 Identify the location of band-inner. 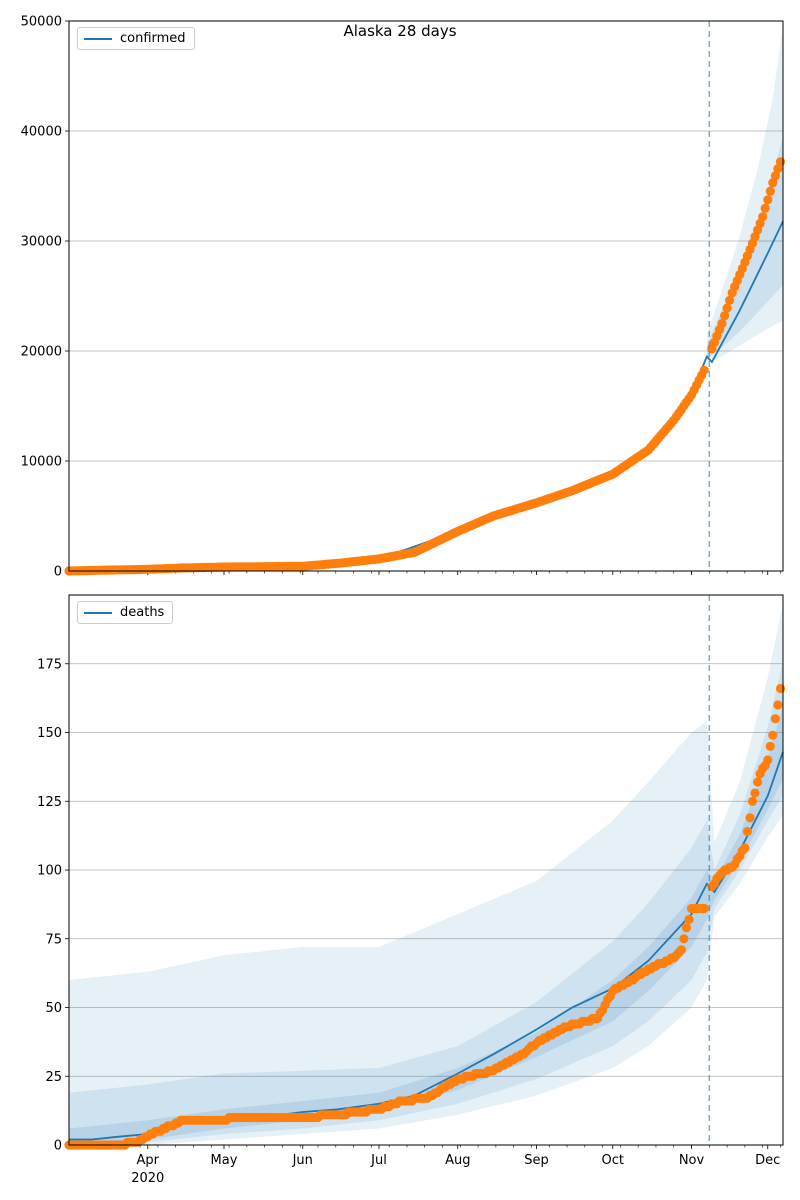
(744, 247).